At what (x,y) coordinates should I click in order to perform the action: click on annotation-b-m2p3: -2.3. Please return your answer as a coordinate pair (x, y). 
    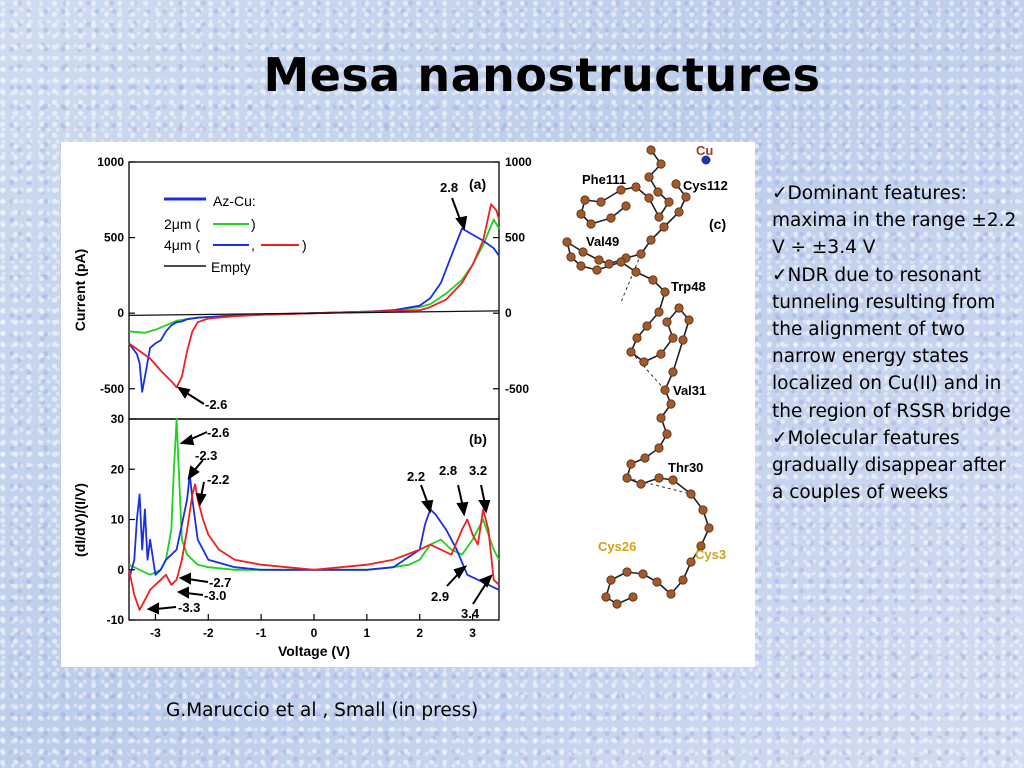
    Looking at the image, I should click on (206, 455).